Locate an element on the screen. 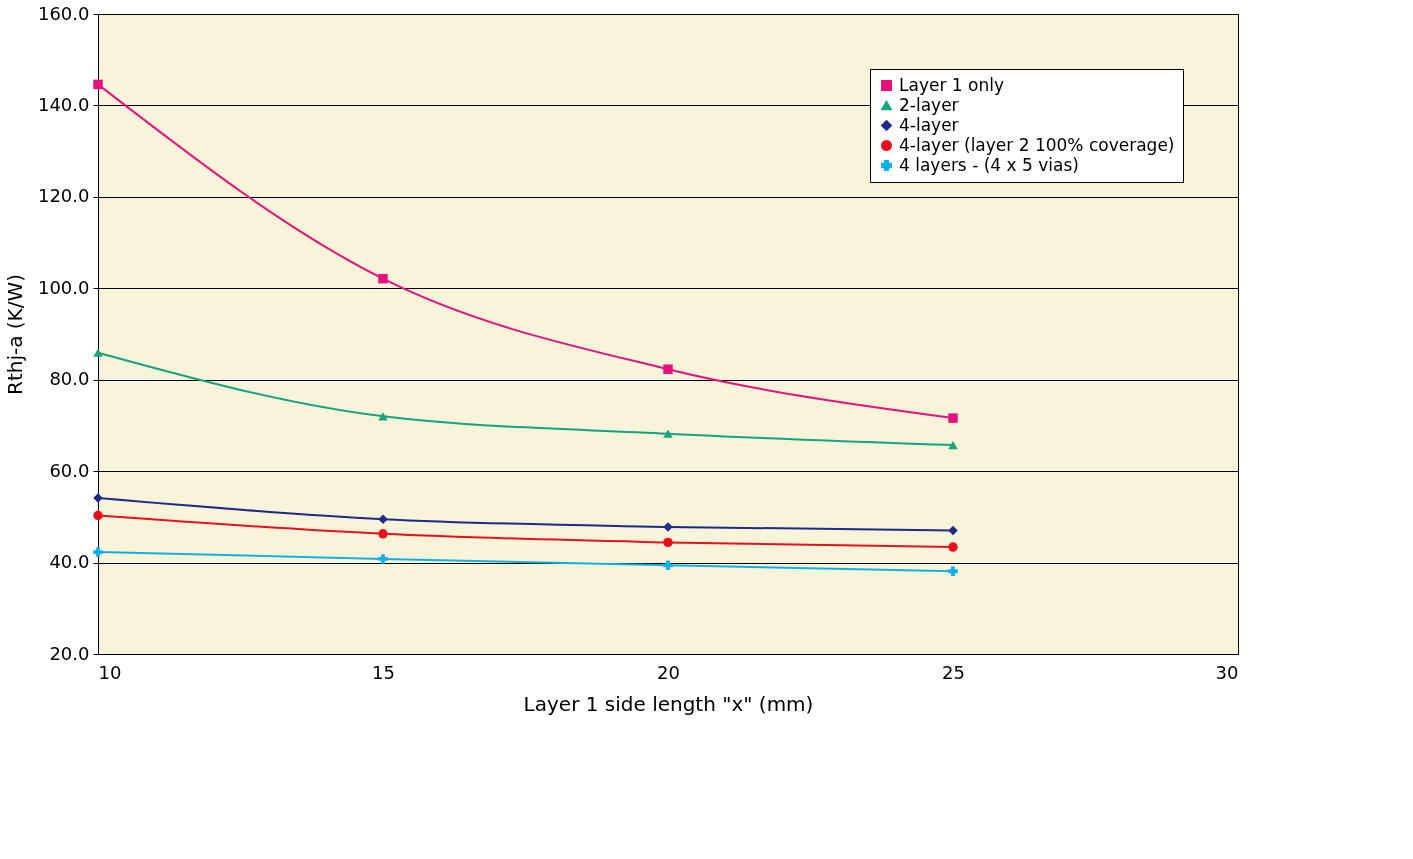  y-tick-label: 60.0 is located at coordinates (69, 470).